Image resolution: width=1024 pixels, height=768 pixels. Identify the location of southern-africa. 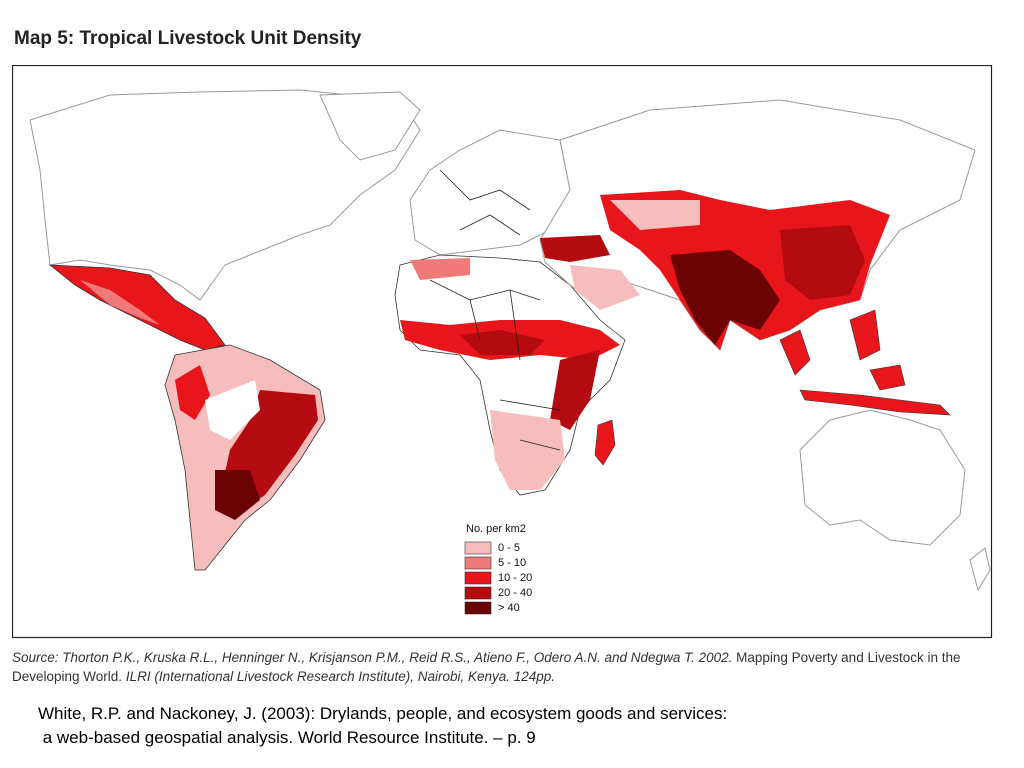
(527, 450).